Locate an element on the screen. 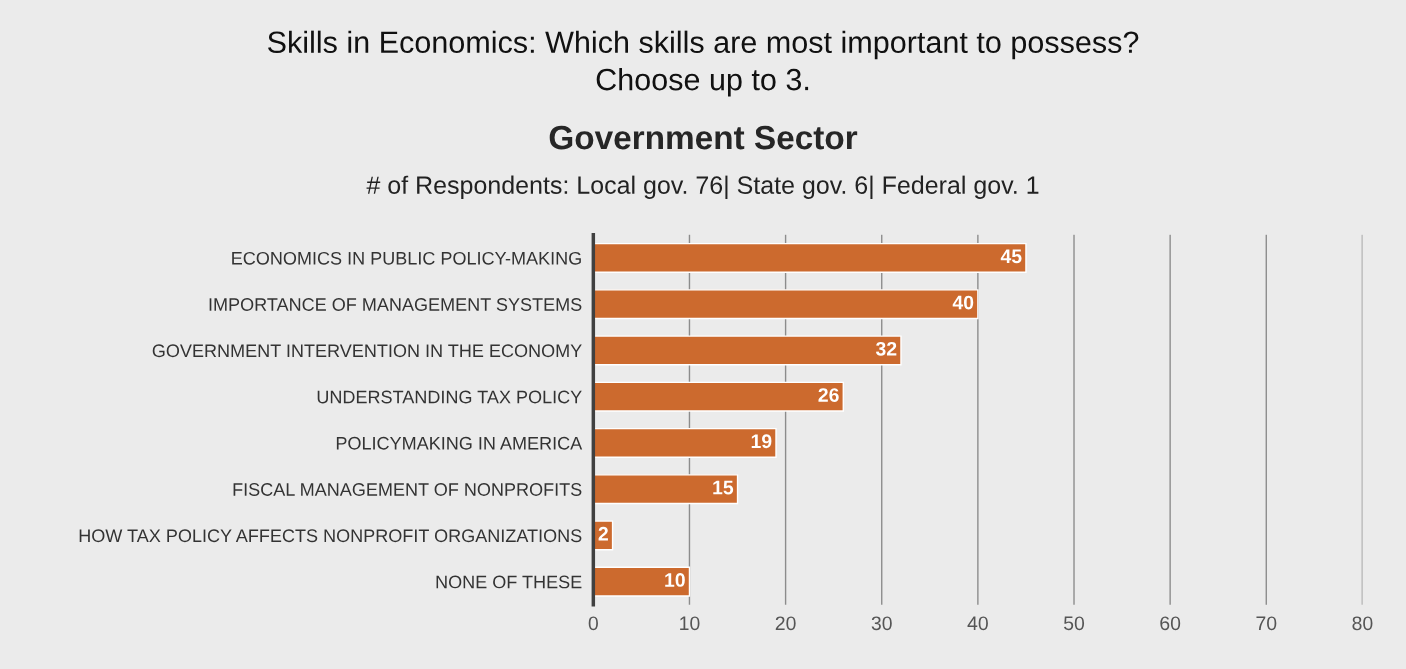 This screenshot has width=1406, height=669. data-label: 40 is located at coordinates (963, 302).